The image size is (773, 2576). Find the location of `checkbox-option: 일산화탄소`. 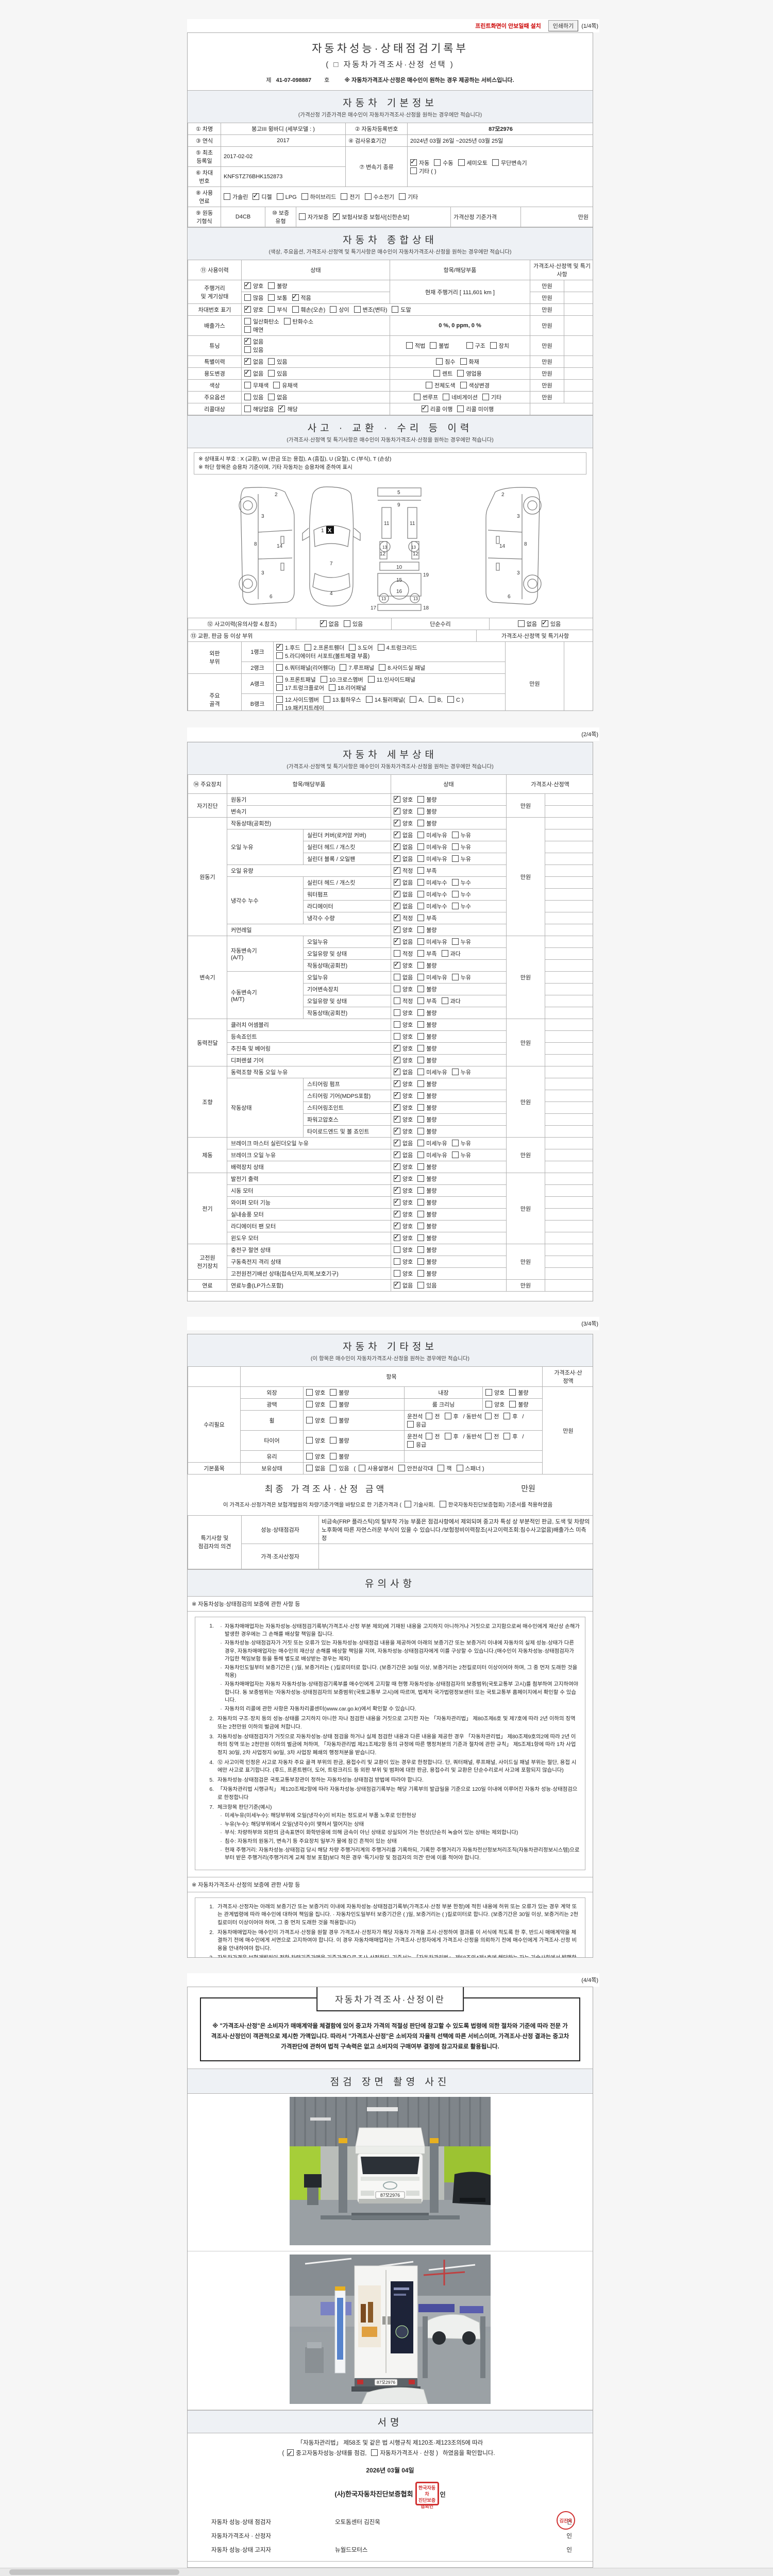

checkbox-option: 일산화탄소 is located at coordinates (261, 321).